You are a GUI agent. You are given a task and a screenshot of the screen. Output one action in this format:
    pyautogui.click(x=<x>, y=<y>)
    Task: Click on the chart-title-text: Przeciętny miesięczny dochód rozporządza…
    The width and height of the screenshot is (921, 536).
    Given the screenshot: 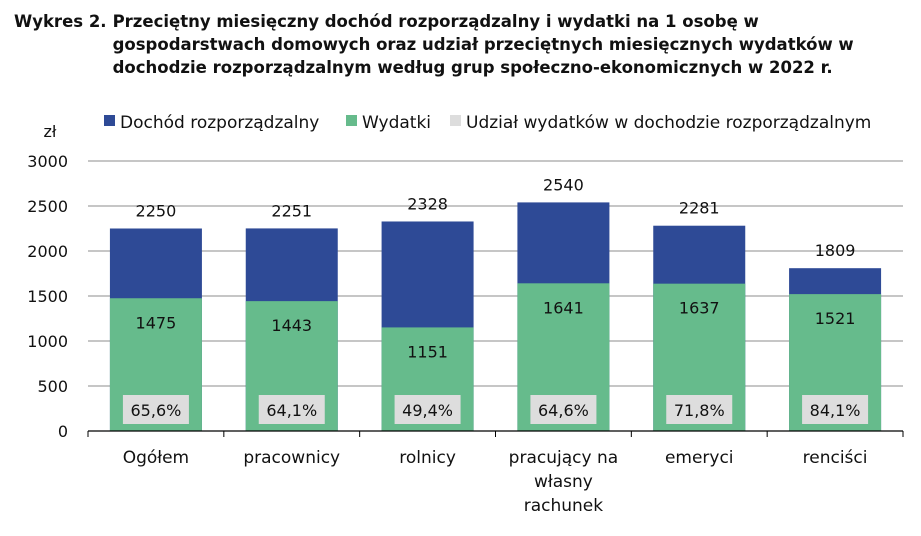 What is the action you would take?
    pyautogui.click(x=483, y=44)
    